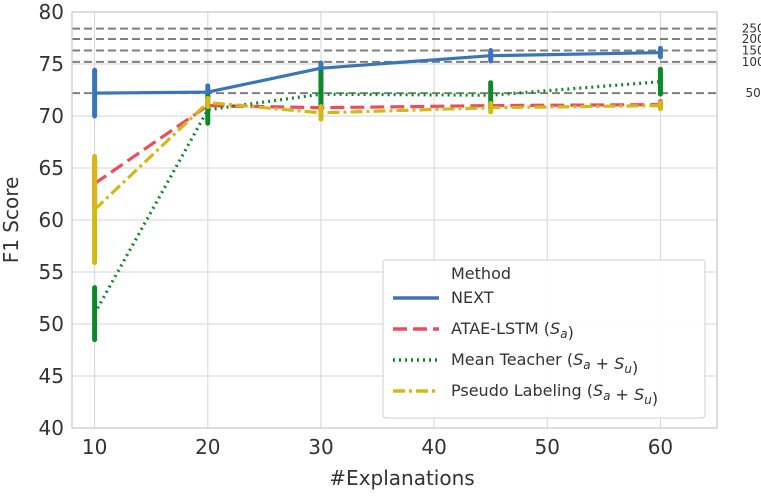 Image resolution: width=761 pixels, height=496 pixels. Describe the element at coordinates (751, 29) in the screenshot. I see `reference-line-label: 2500` at that location.